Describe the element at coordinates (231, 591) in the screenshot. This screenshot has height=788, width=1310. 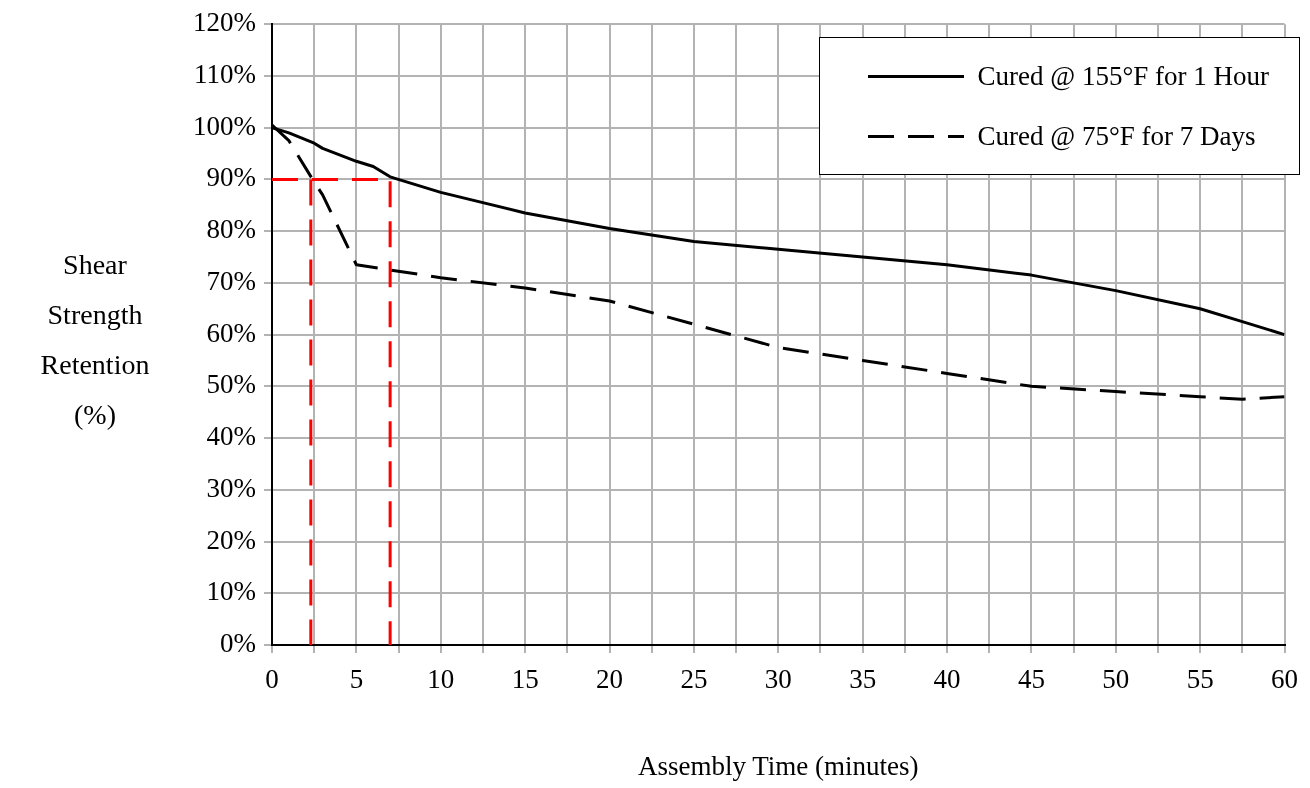
I see `y-tick-label: 10%` at that location.